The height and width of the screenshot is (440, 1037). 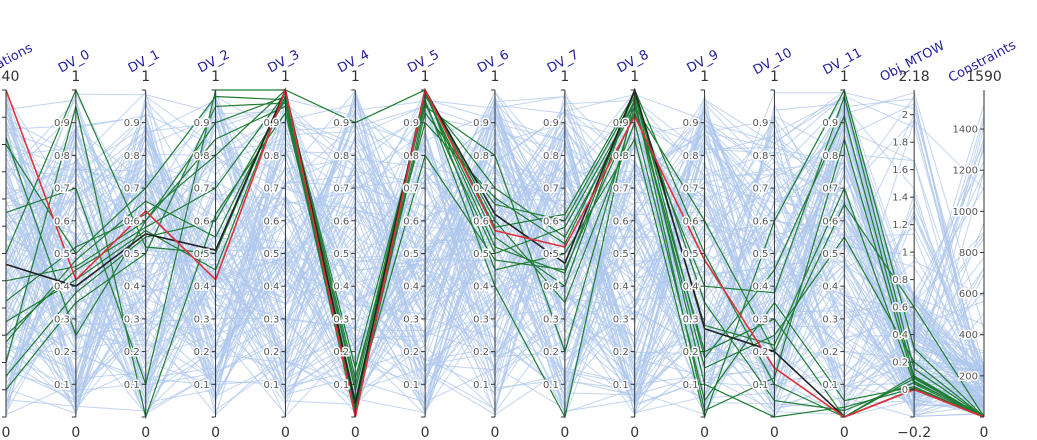 What do you see at coordinates (965, 171) in the screenshot?
I see `tick-label: 1200` at bounding box center [965, 171].